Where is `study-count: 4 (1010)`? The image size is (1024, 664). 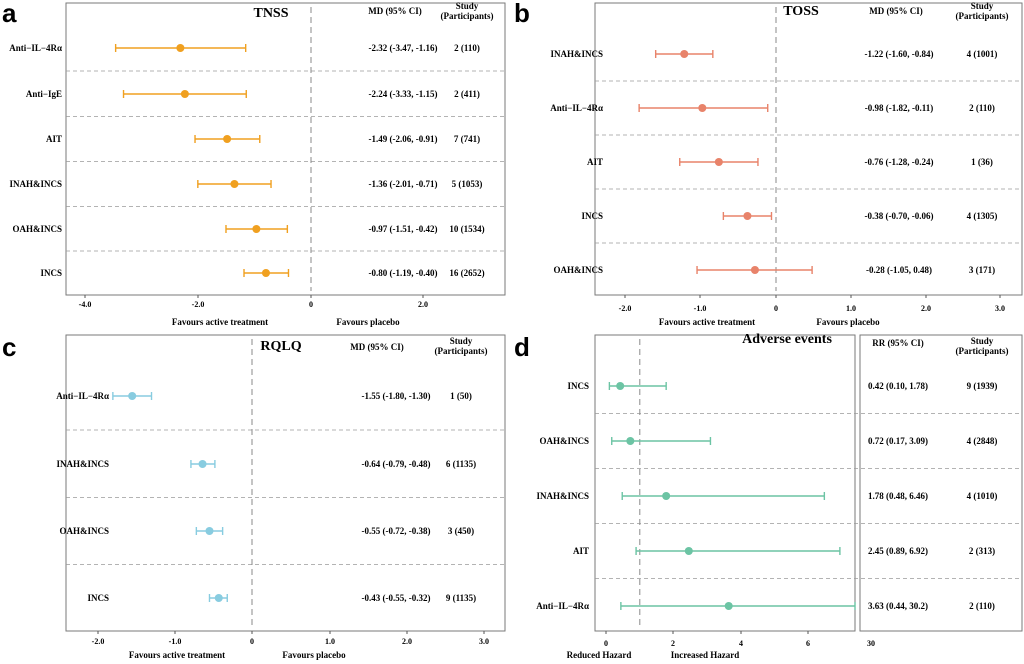 study-count: 4 (1010) is located at coordinates (982, 496).